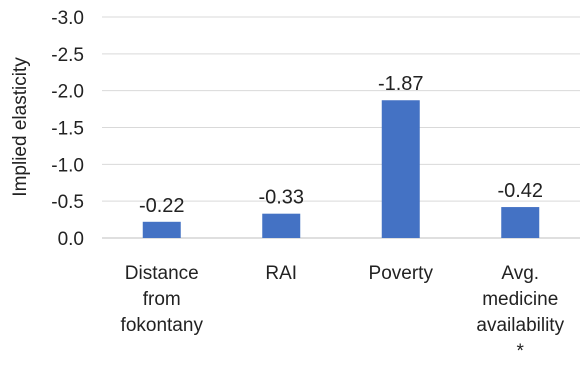 The image size is (581, 370). What do you see at coordinates (67, 55) in the screenshot?
I see `y-tick-label: -2.5` at bounding box center [67, 55].